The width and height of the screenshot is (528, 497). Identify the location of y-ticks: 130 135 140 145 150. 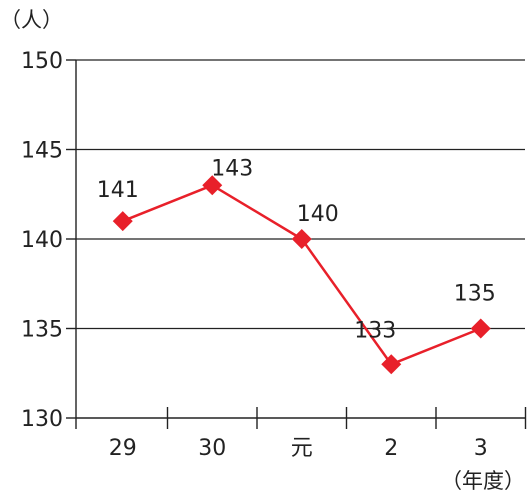
(48, 240).